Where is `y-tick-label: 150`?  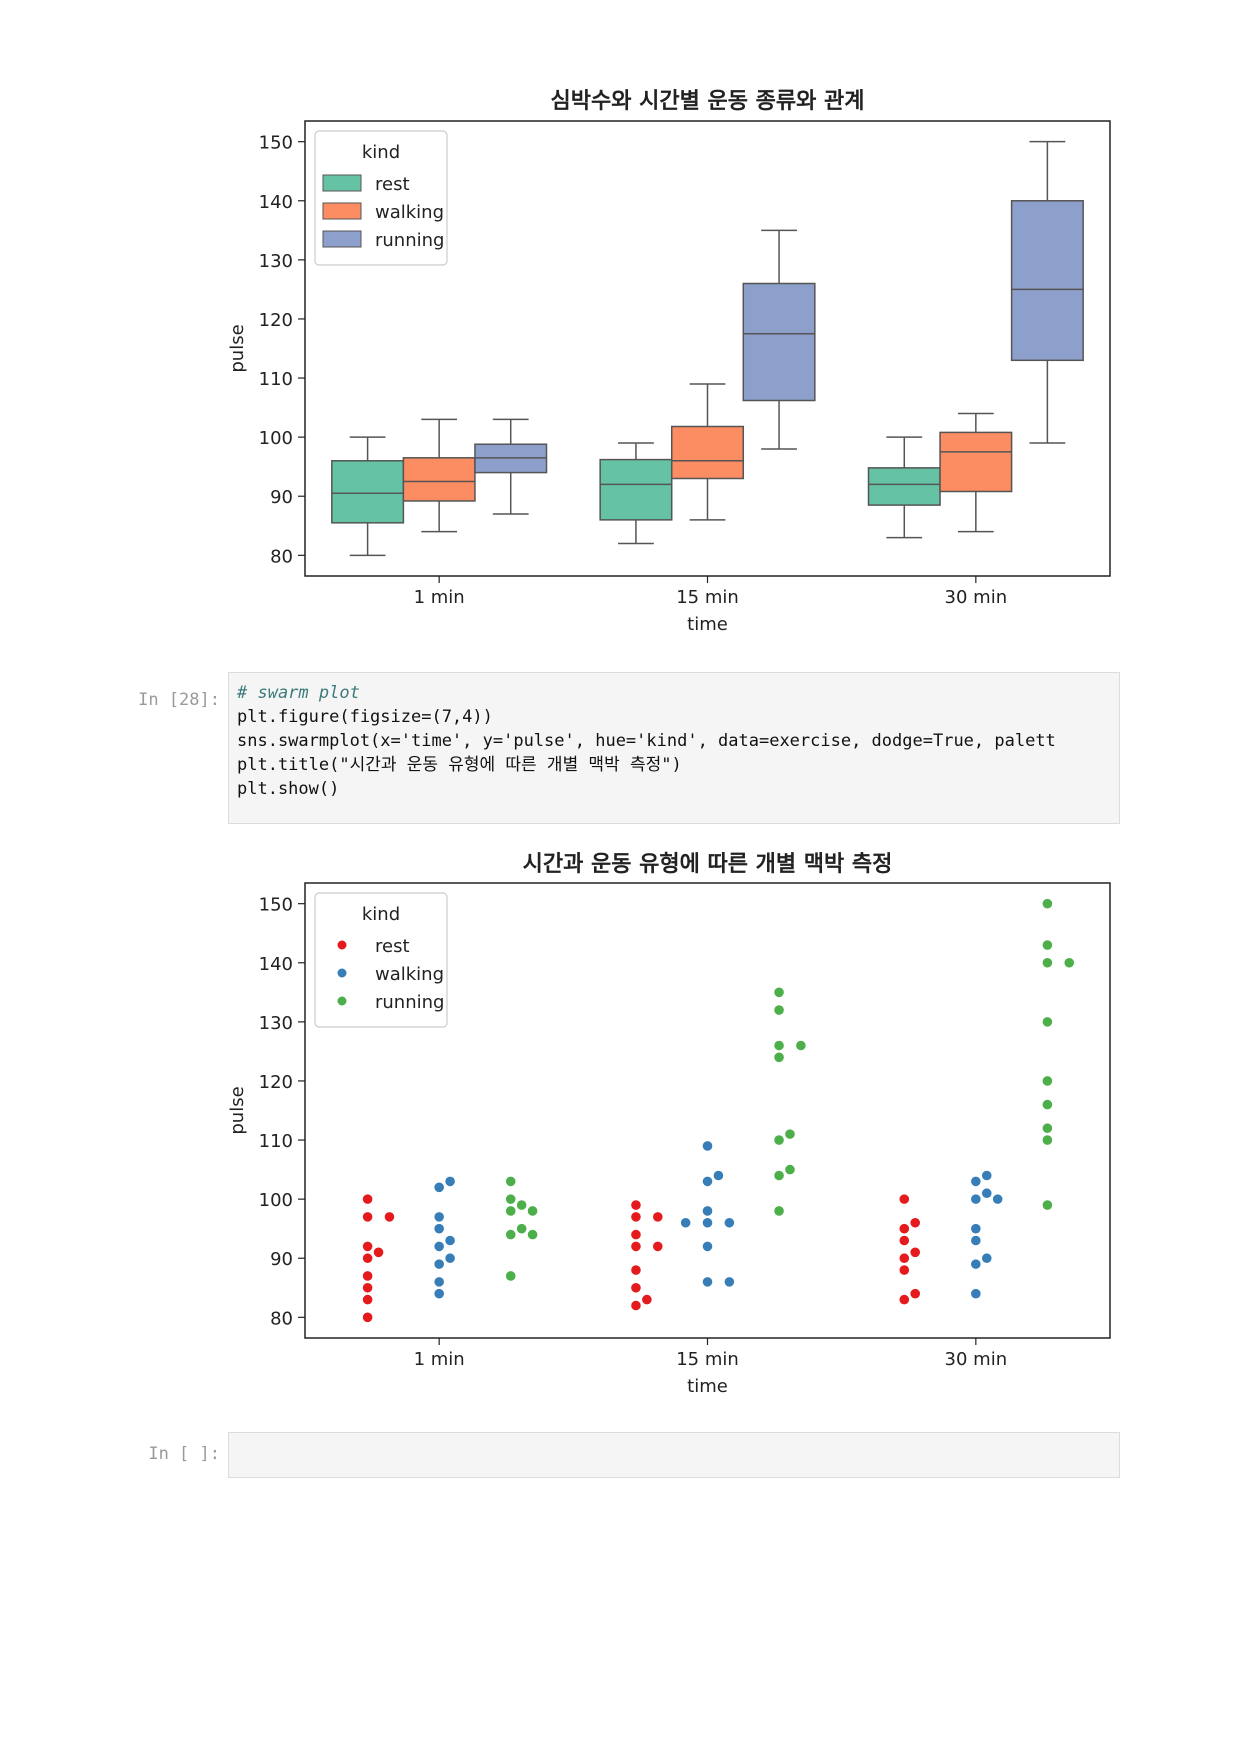 y-tick-label: 150 is located at coordinates (276, 905).